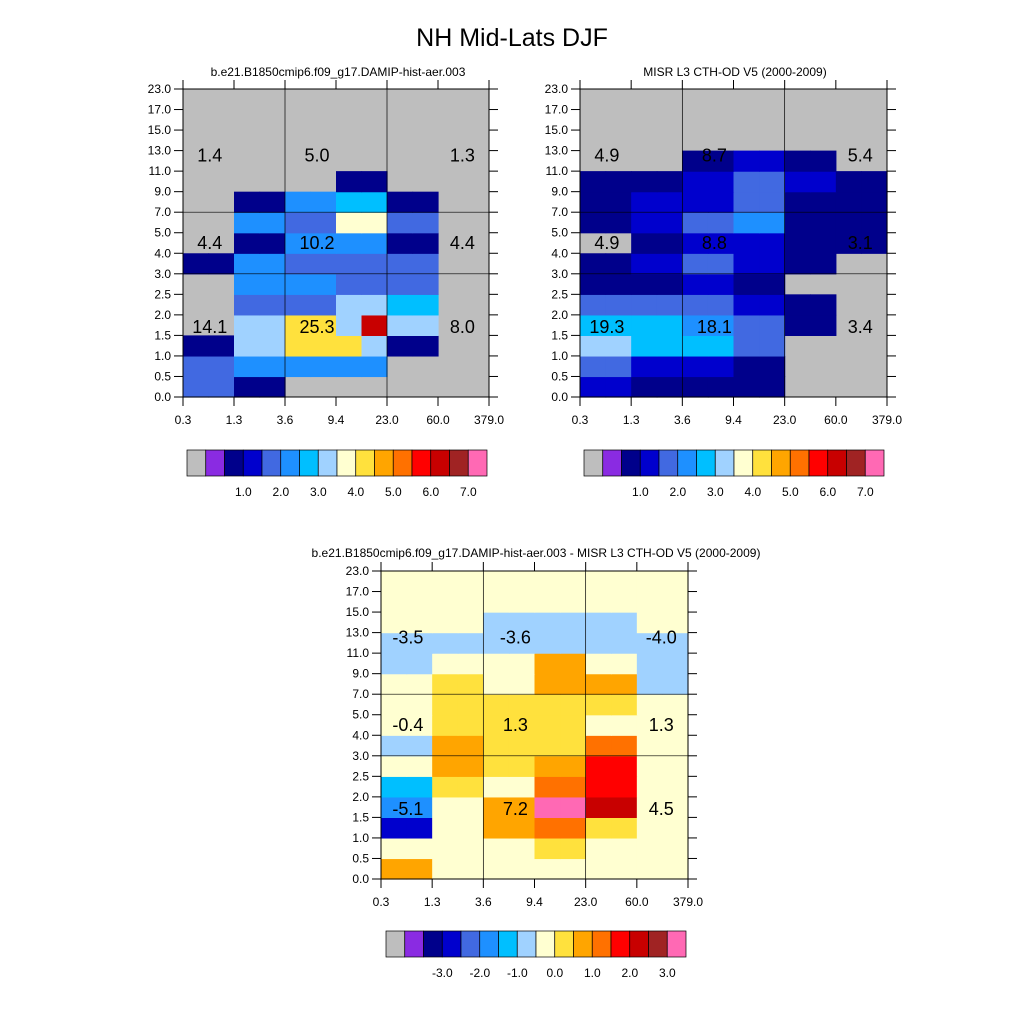 This screenshot has height=1024, width=1024. Describe the element at coordinates (714, 156) in the screenshot. I see `cell-value-label: 8.7` at that location.